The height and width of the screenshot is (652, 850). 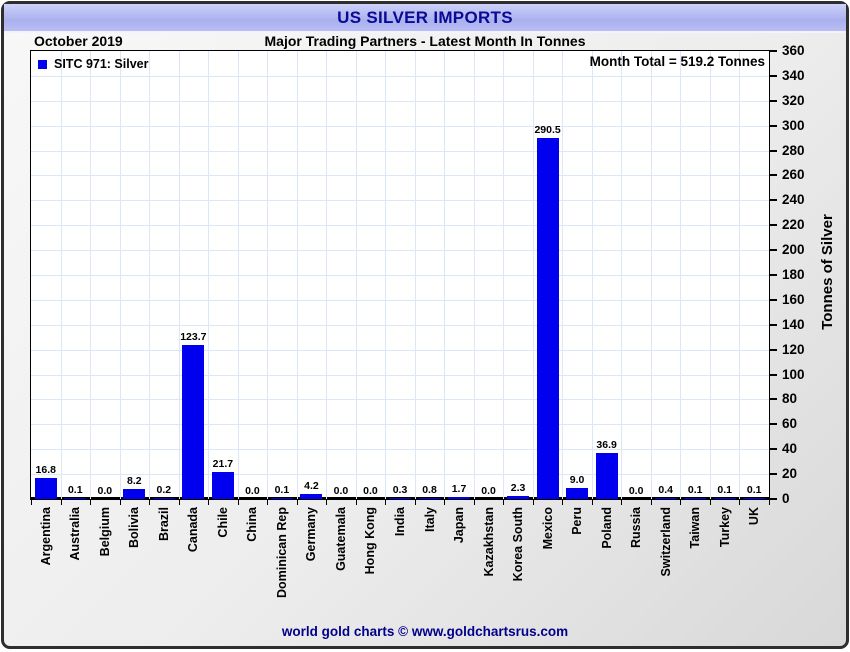 What do you see at coordinates (370, 541) in the screenshot?
I see `x-axis-label: Hong Kong` at bounding box center [370, 541].